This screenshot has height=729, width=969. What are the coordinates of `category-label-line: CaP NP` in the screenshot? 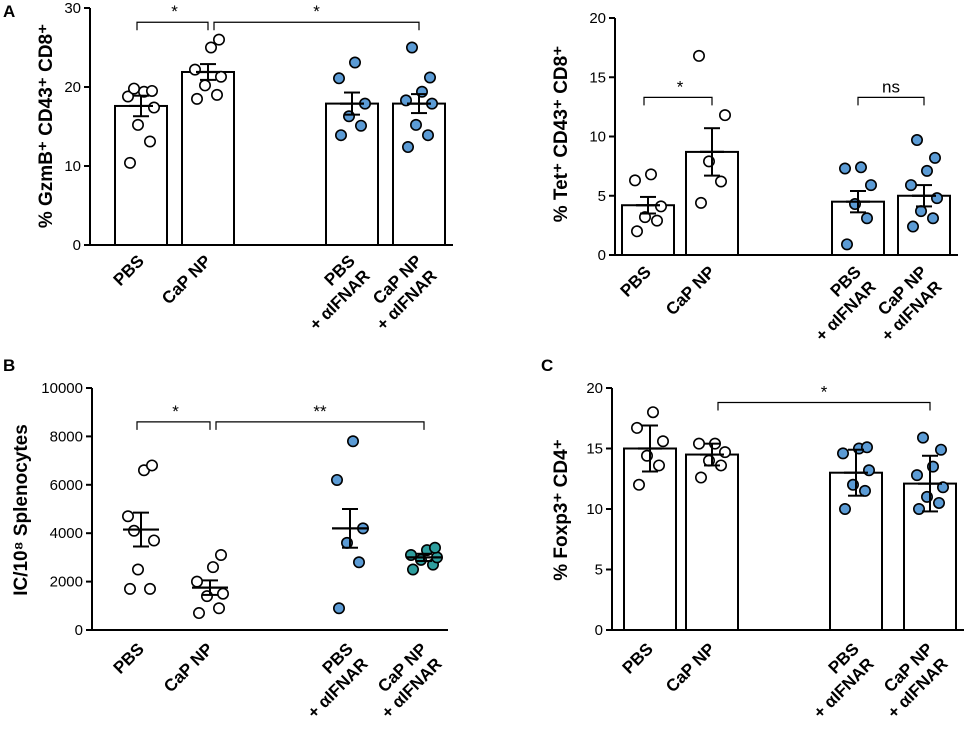 It's located at (188, 667).